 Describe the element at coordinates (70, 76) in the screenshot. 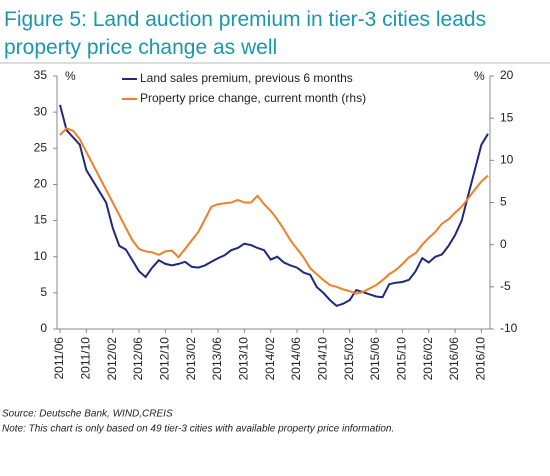

I see `y-unit: %` at that location.